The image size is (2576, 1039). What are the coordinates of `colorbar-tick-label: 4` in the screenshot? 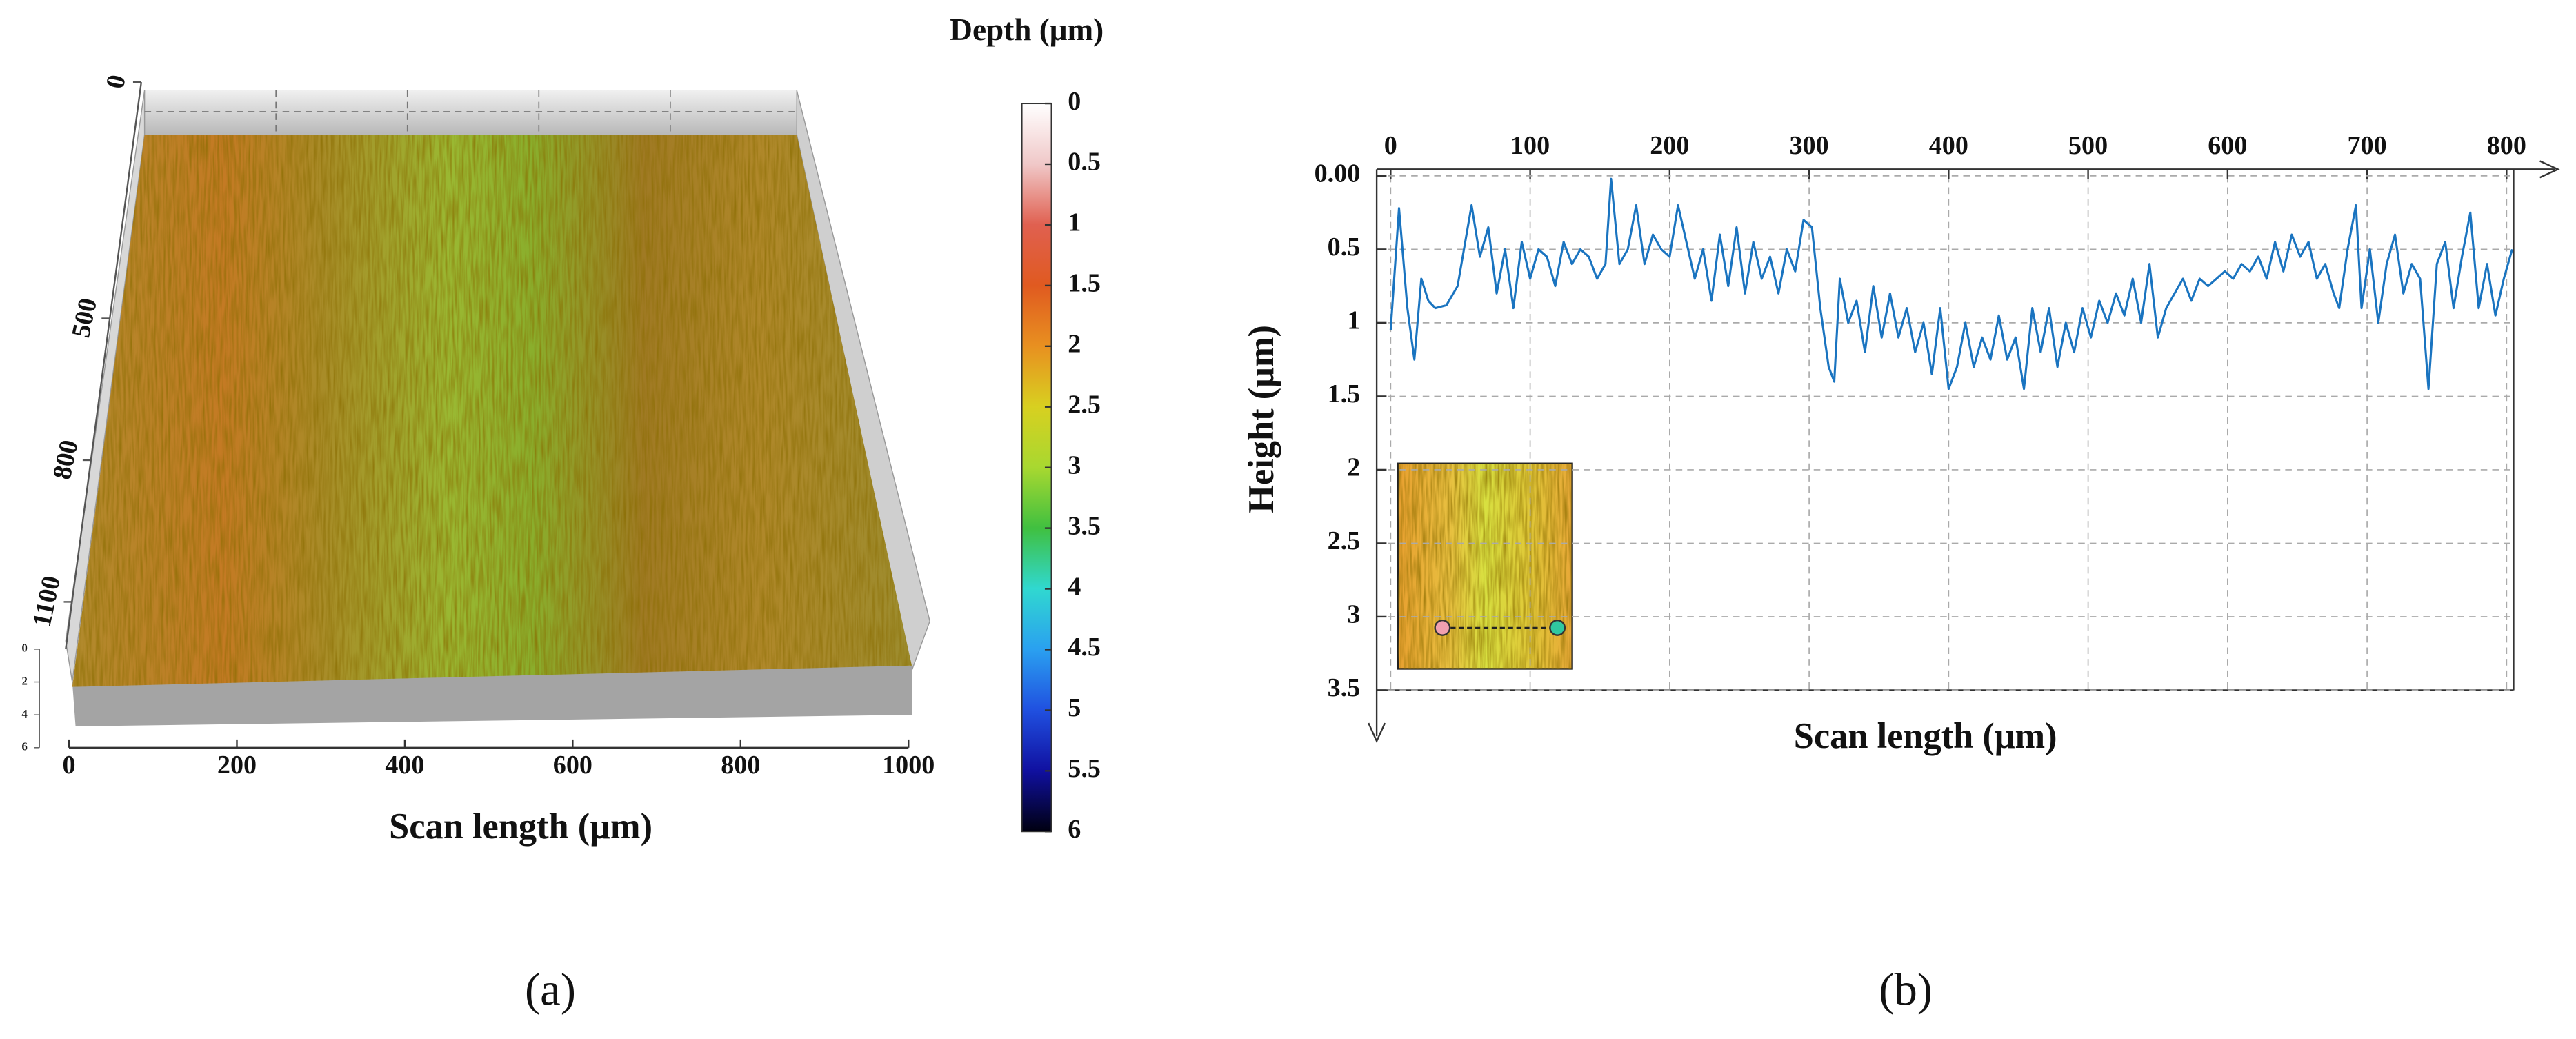 It's located at (1074, 586).